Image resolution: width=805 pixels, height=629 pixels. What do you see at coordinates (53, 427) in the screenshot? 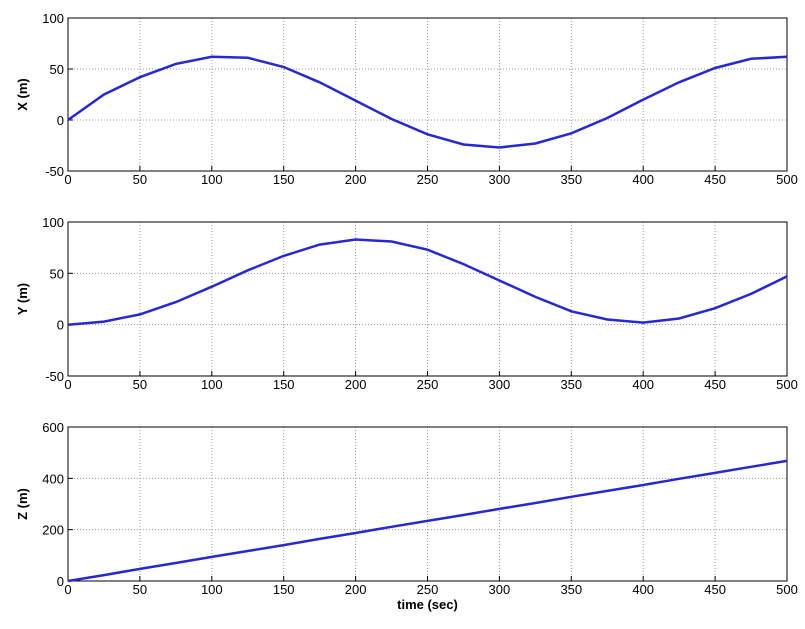
I see `y-tick-label: 600` at bounding box center [53, 427].